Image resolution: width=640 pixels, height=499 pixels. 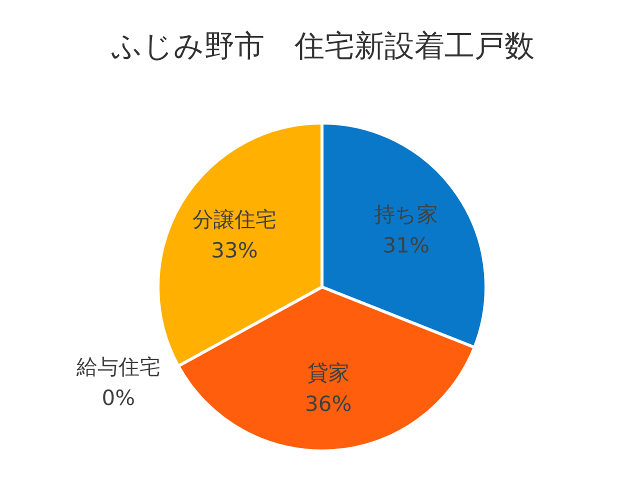 What do you see at coordinates (234, 220) in the screenshot?
I see `slice-label: 分譲住宅` at bounding box center [234, 220].